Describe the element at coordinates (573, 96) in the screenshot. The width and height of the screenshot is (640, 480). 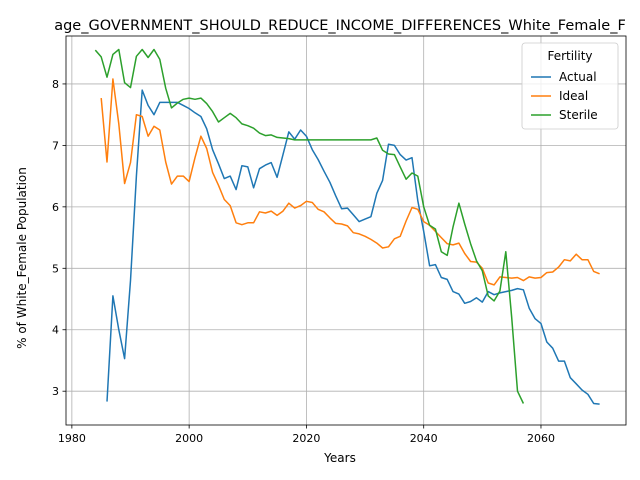
I see `legend-label-ideal: Ideal` at that location.